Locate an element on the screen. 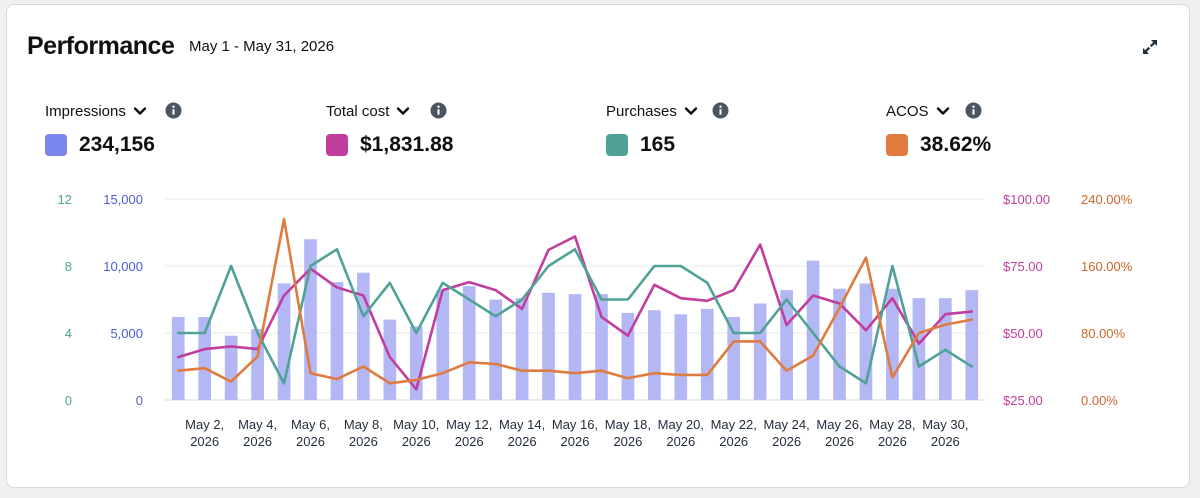  metric-total-cost: Total cost $1,831.88 is located at coordinates (389, 129).